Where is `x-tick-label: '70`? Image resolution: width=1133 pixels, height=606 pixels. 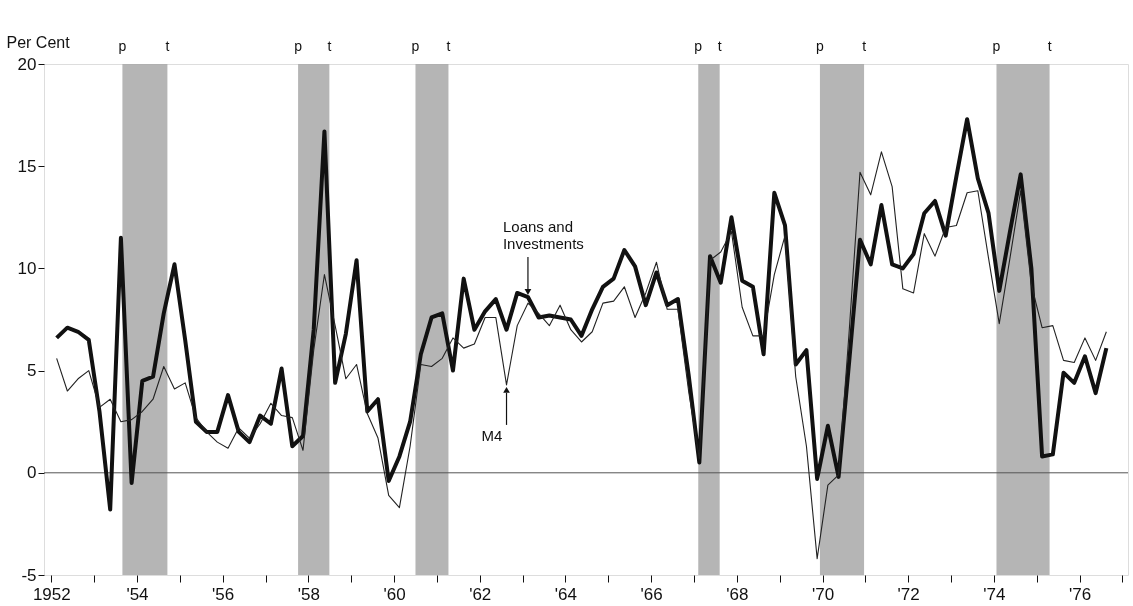 x-tick-label: '70 is located at coordinates (823, 594).